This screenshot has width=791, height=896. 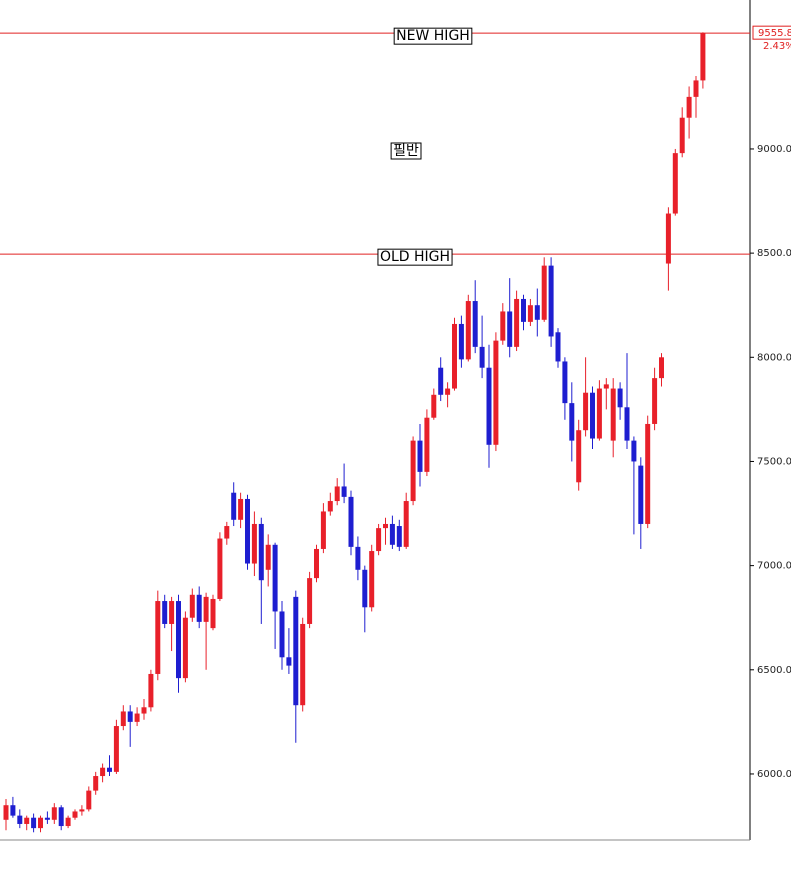 I want to click on annotation-box, so click(x=406, y=151).